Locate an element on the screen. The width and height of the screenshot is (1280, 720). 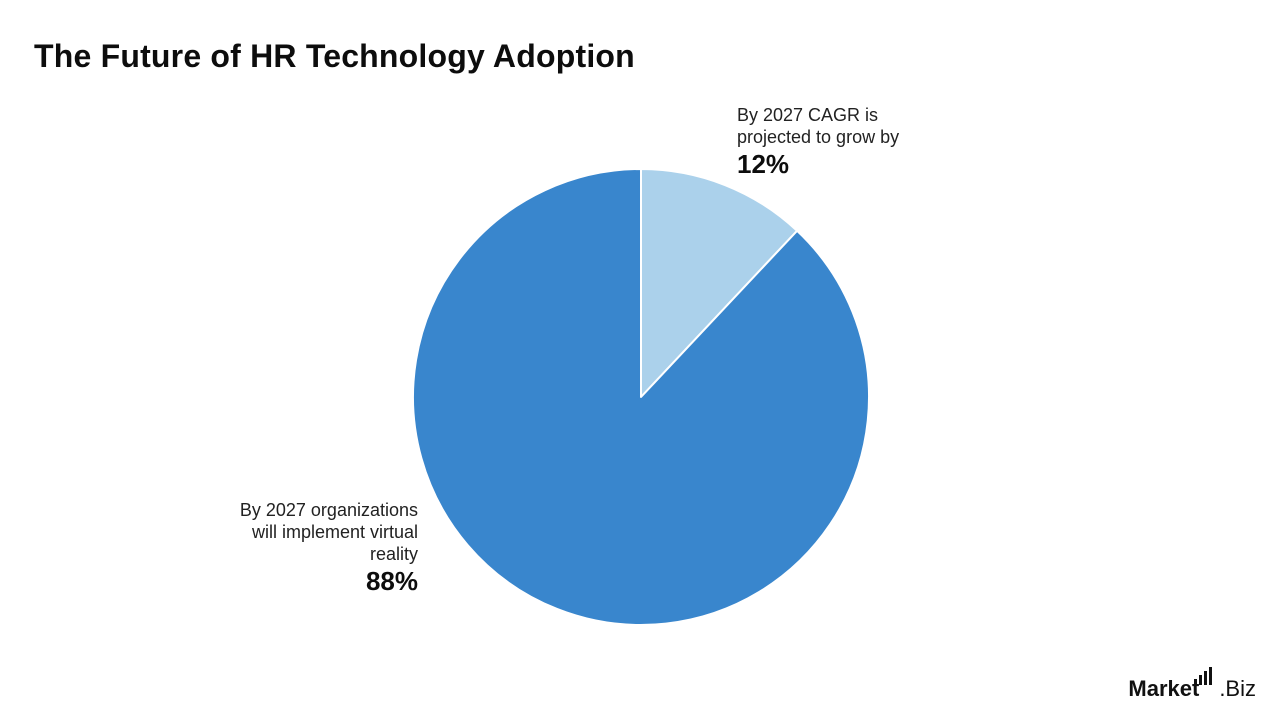
chart-title: The Future of HR Technology Adoption is located at coordinates (334, 56).